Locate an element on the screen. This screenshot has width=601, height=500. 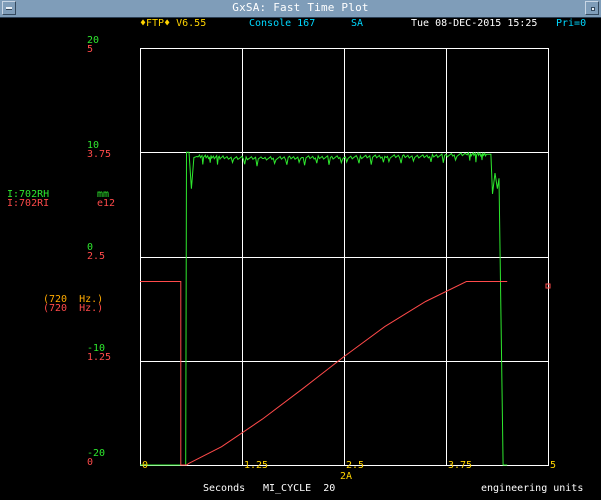
trigger-label: MI_CYCLE 20 is located at coordinates (299, 488).